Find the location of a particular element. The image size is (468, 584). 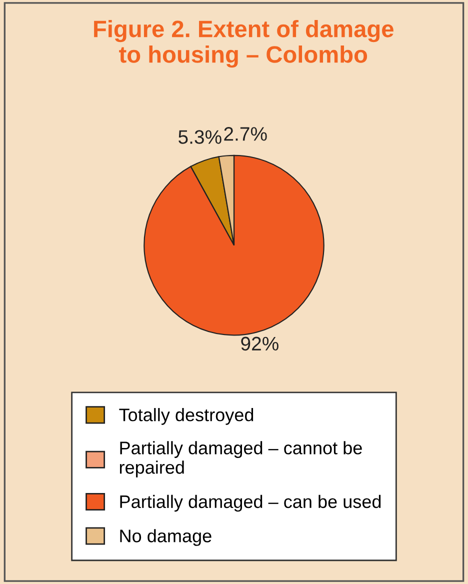

legend-label: Totally destroyed is located at coordinates (186, 416).